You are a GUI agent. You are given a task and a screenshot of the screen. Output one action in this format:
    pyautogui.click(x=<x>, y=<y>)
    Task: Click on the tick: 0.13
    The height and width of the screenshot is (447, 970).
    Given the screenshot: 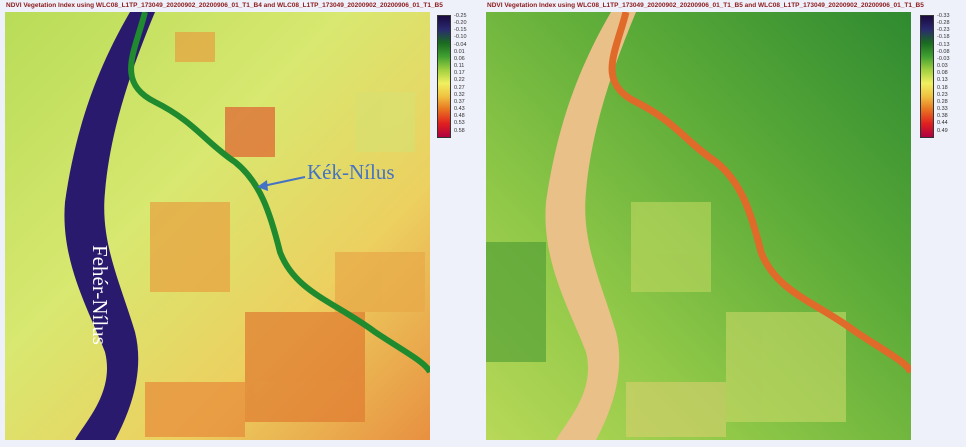 What is the action you would take?
    pyautogui.click(x=942, y=80)
    